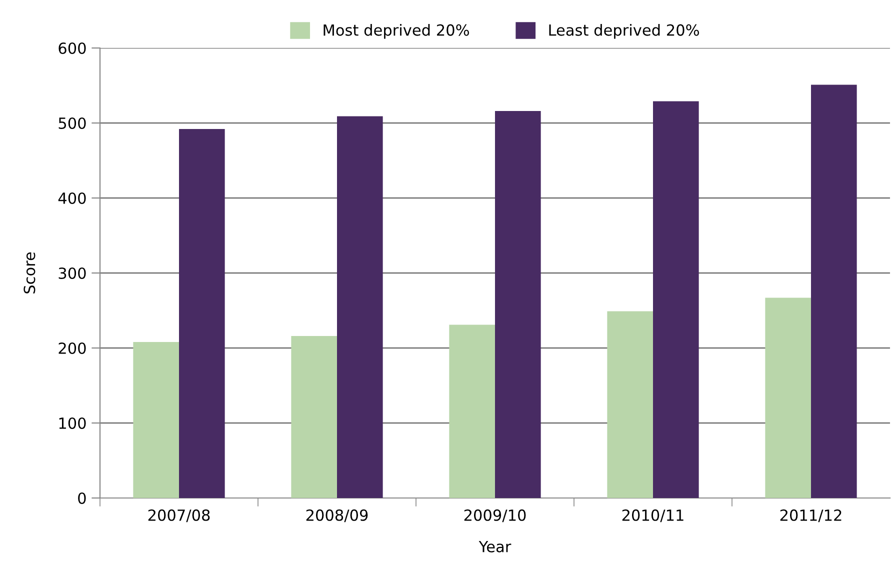  I want to click on legend-label: Least deprived 20%, so click(624, 31).